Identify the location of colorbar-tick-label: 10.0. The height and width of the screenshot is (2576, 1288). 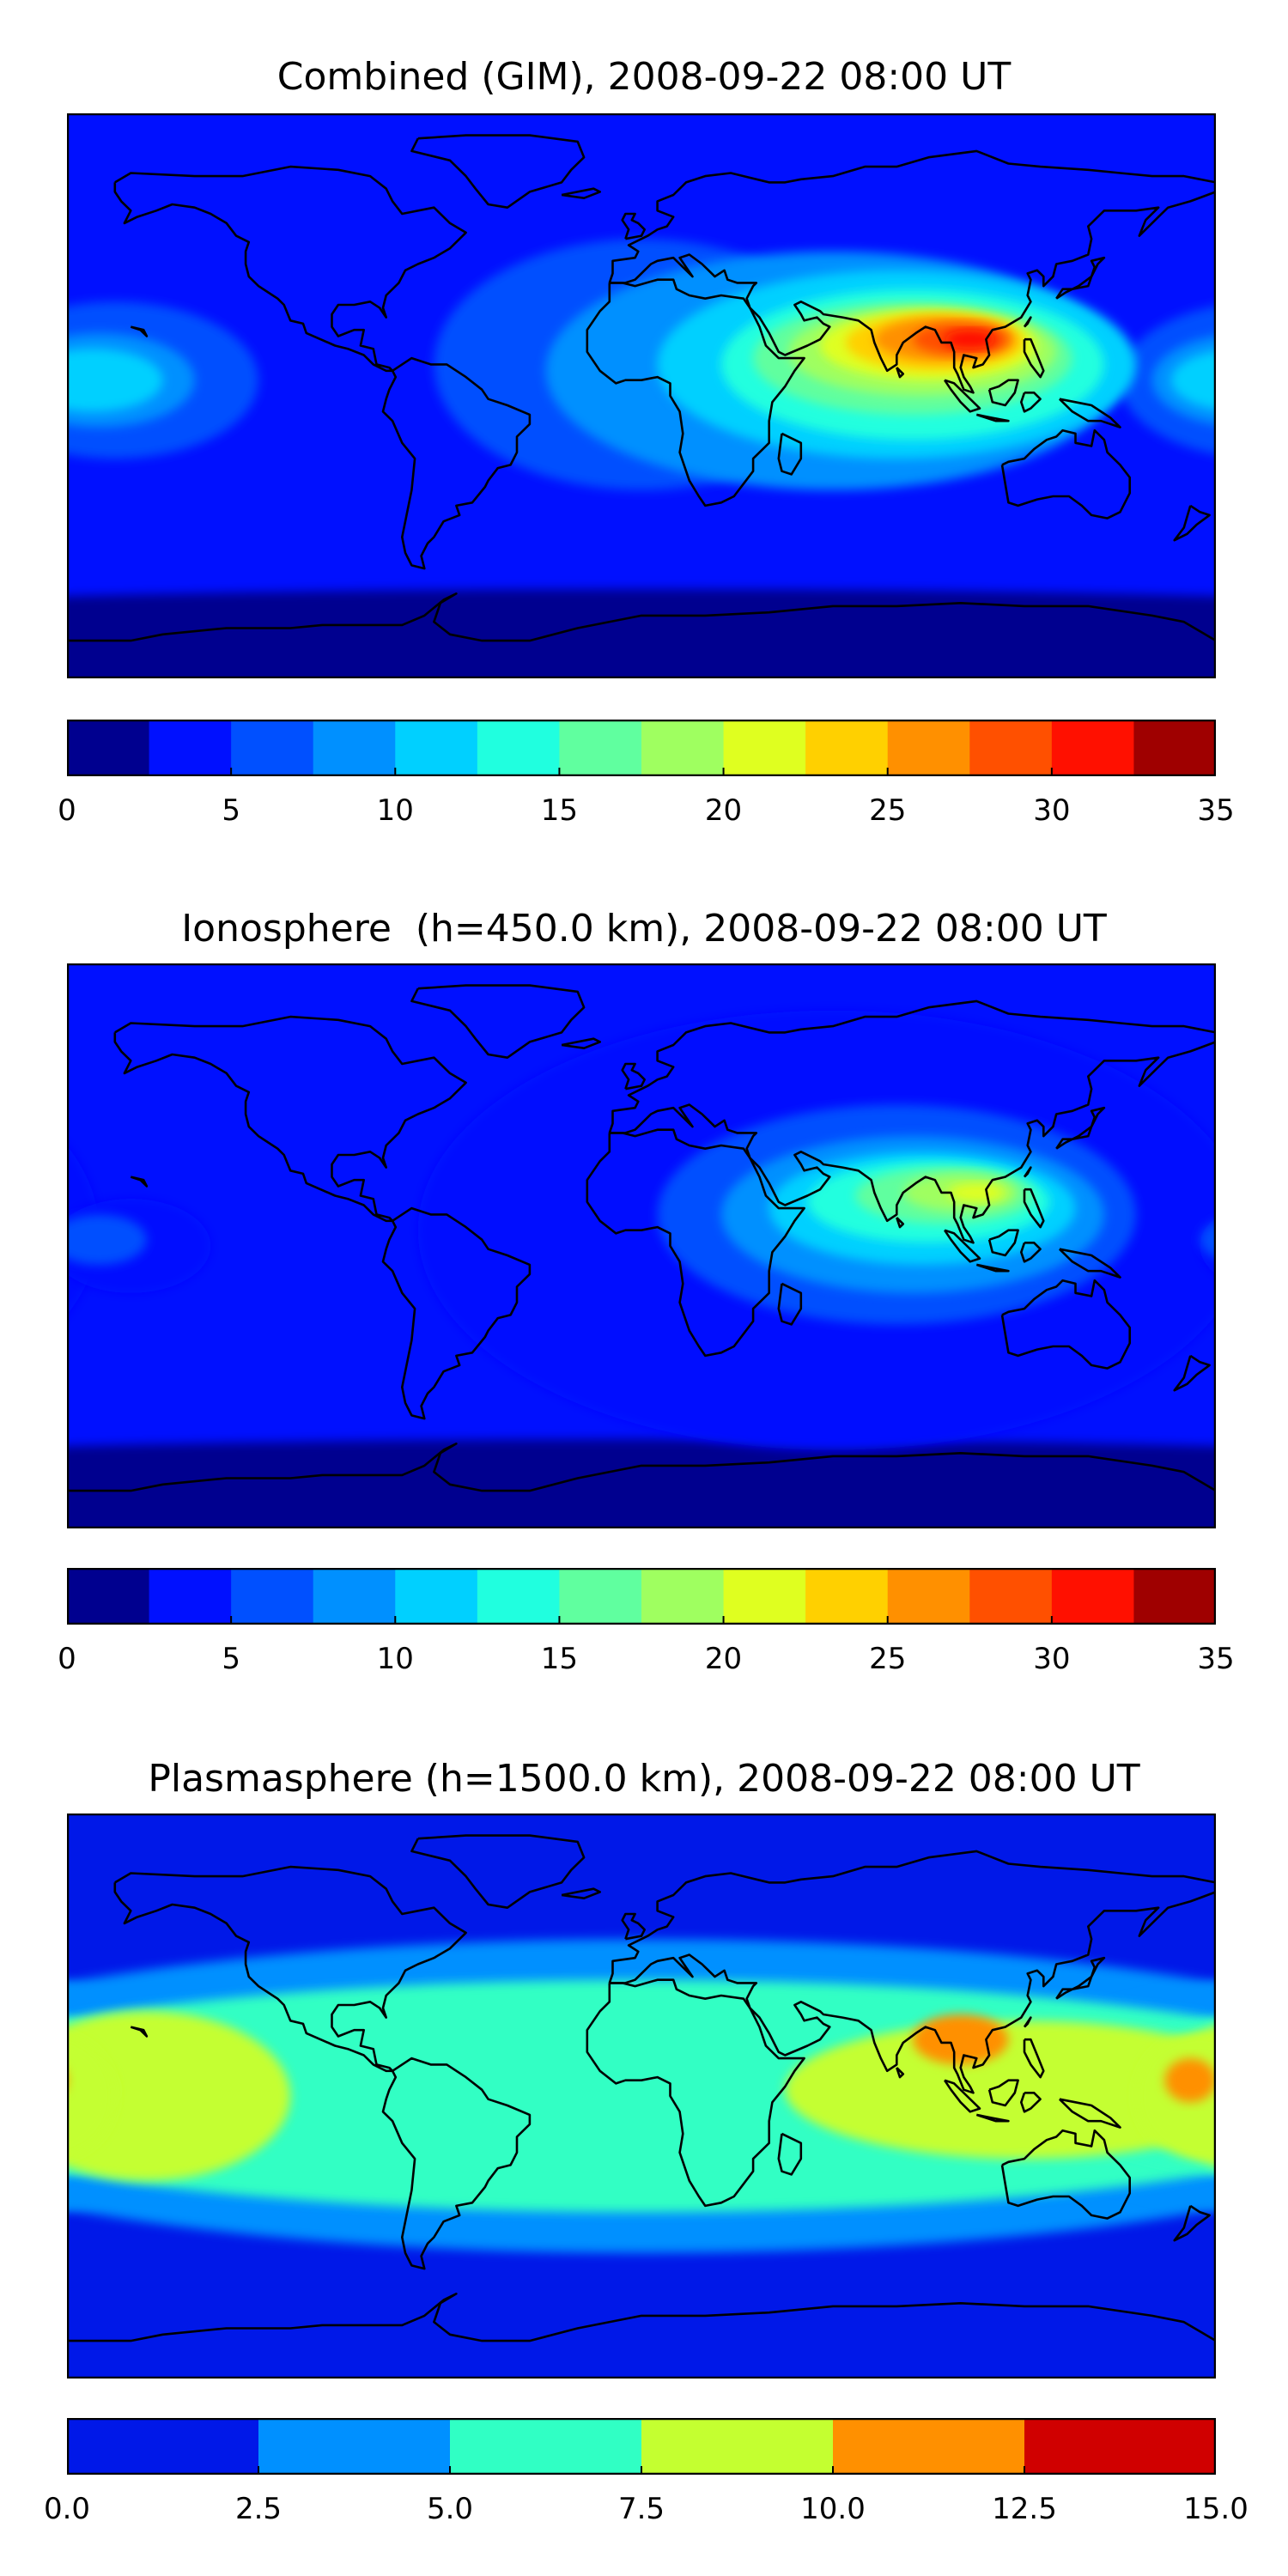
(833, 2509).